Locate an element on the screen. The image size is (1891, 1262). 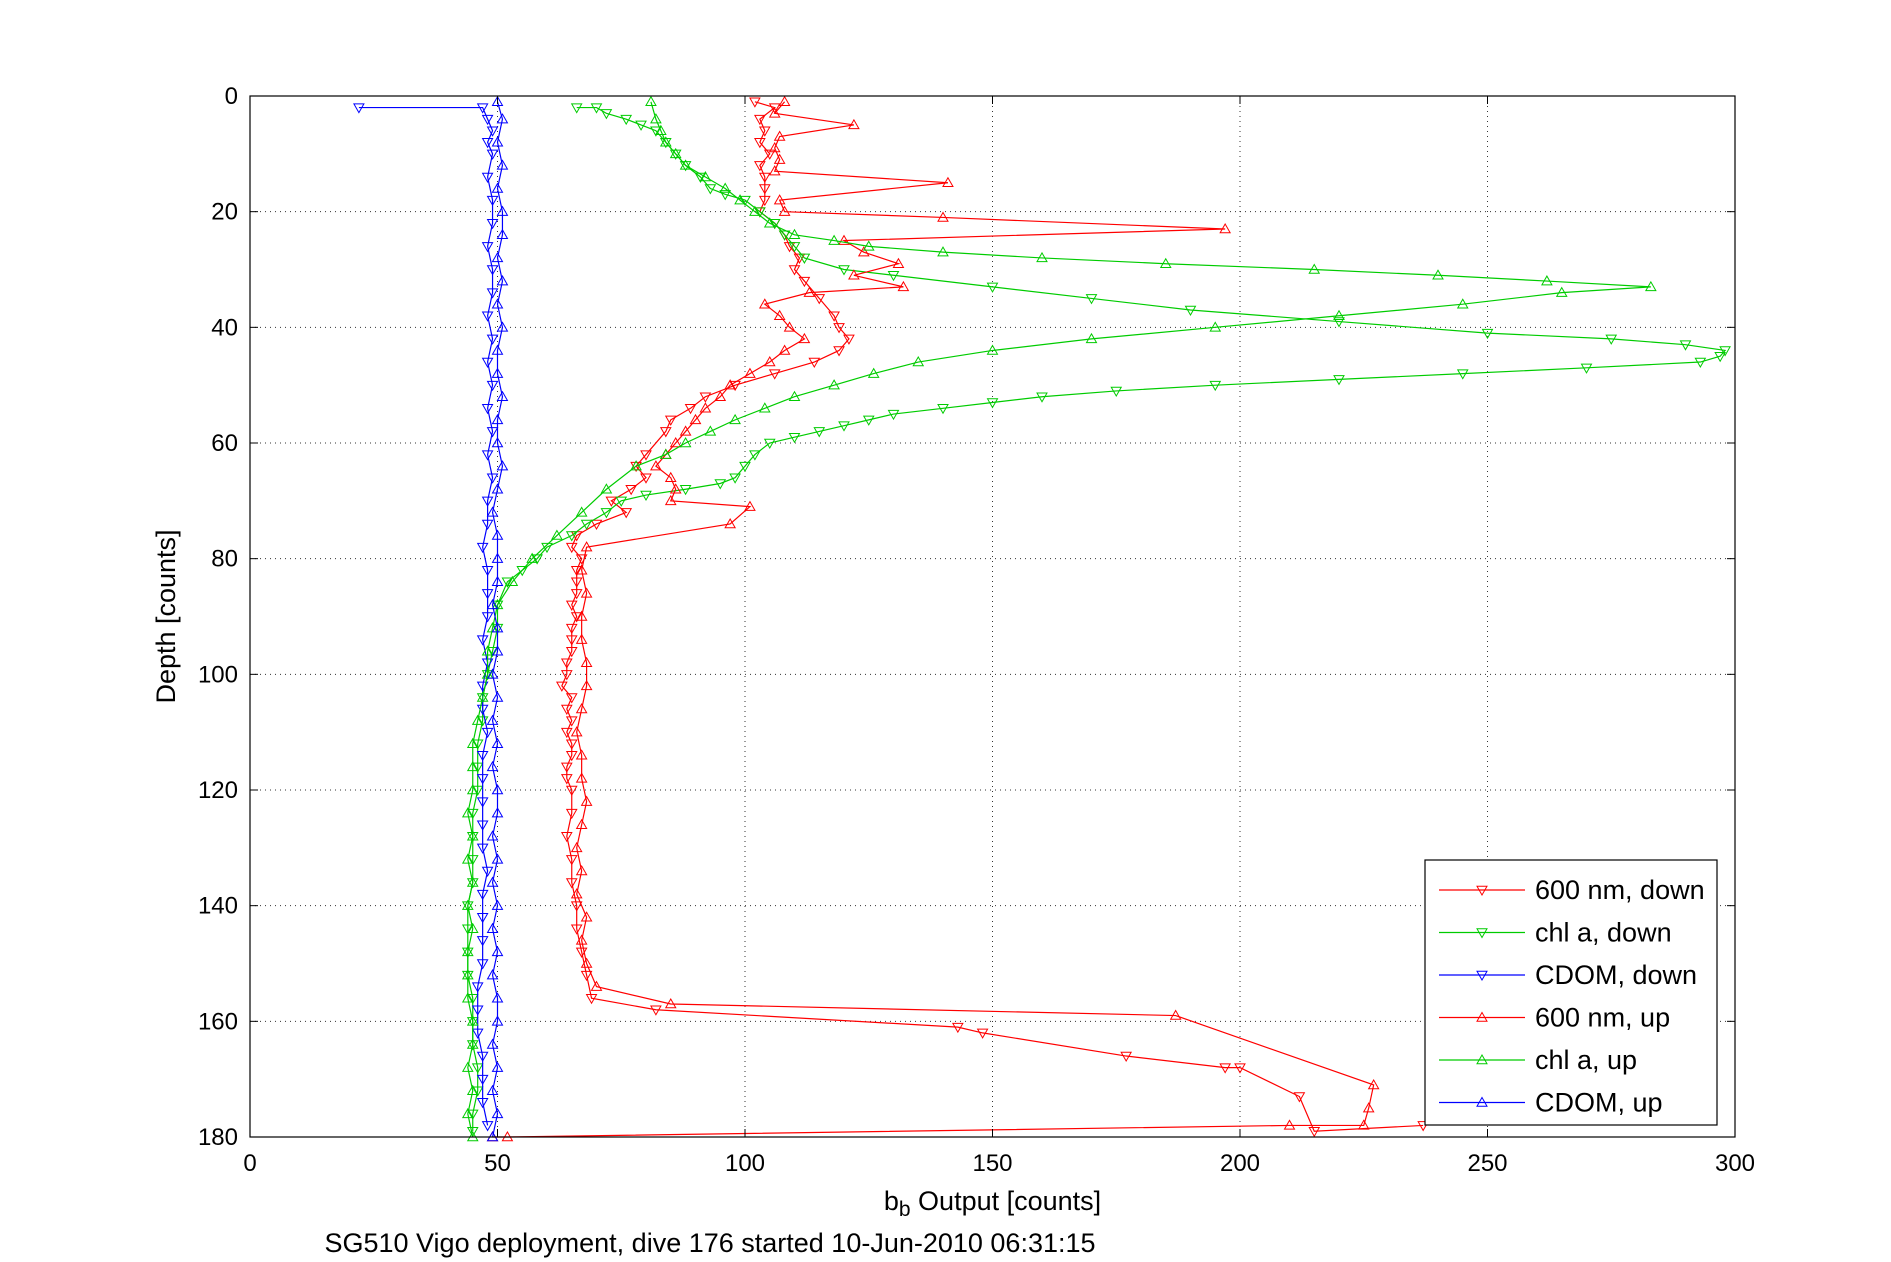
legend-item: CDOM, up is located at coordinates (1551, 1103).